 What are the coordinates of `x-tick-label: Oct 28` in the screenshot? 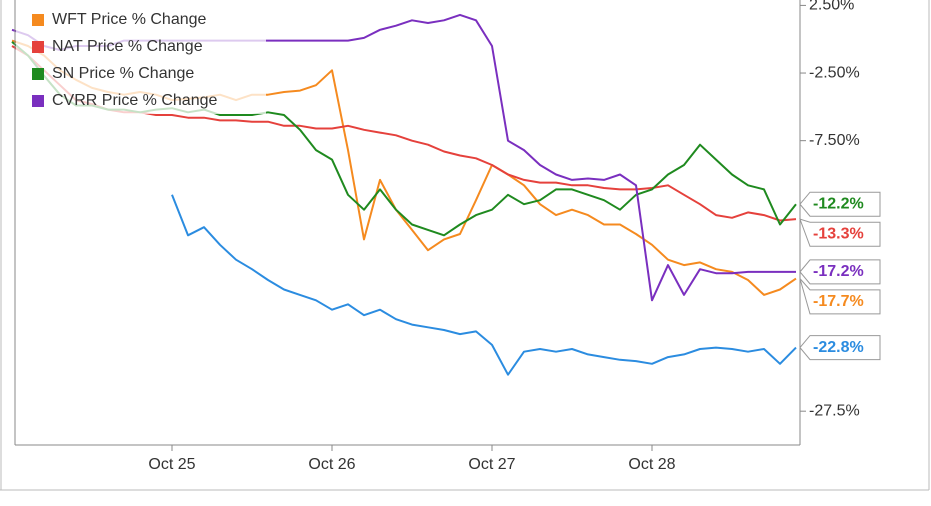 It's located at (651, 464).